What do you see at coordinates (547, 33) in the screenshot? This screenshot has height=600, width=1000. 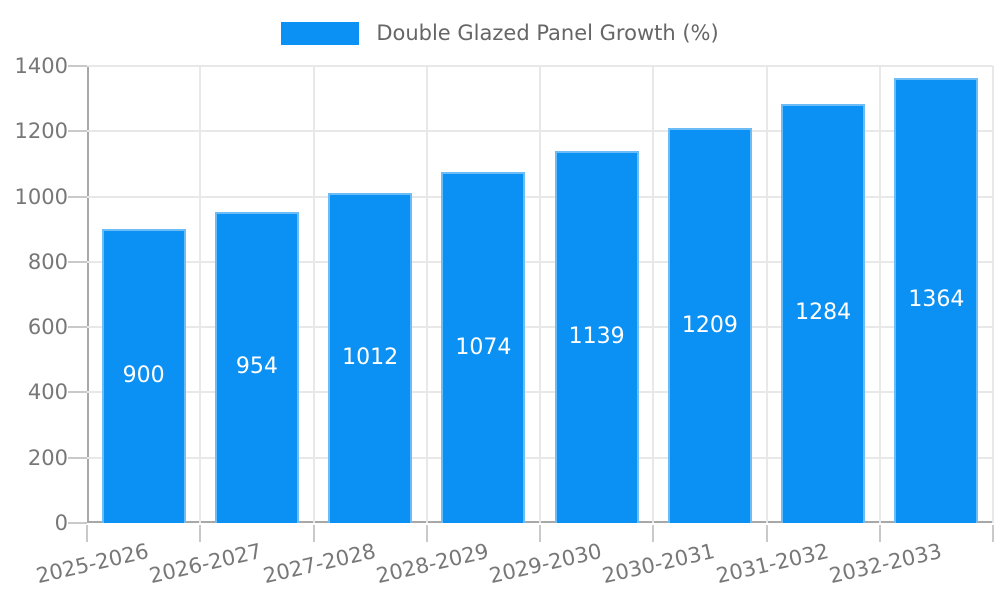 I see `legend-label: Double Glazed Panel Growth (%)` at bounding box center [547, 33].